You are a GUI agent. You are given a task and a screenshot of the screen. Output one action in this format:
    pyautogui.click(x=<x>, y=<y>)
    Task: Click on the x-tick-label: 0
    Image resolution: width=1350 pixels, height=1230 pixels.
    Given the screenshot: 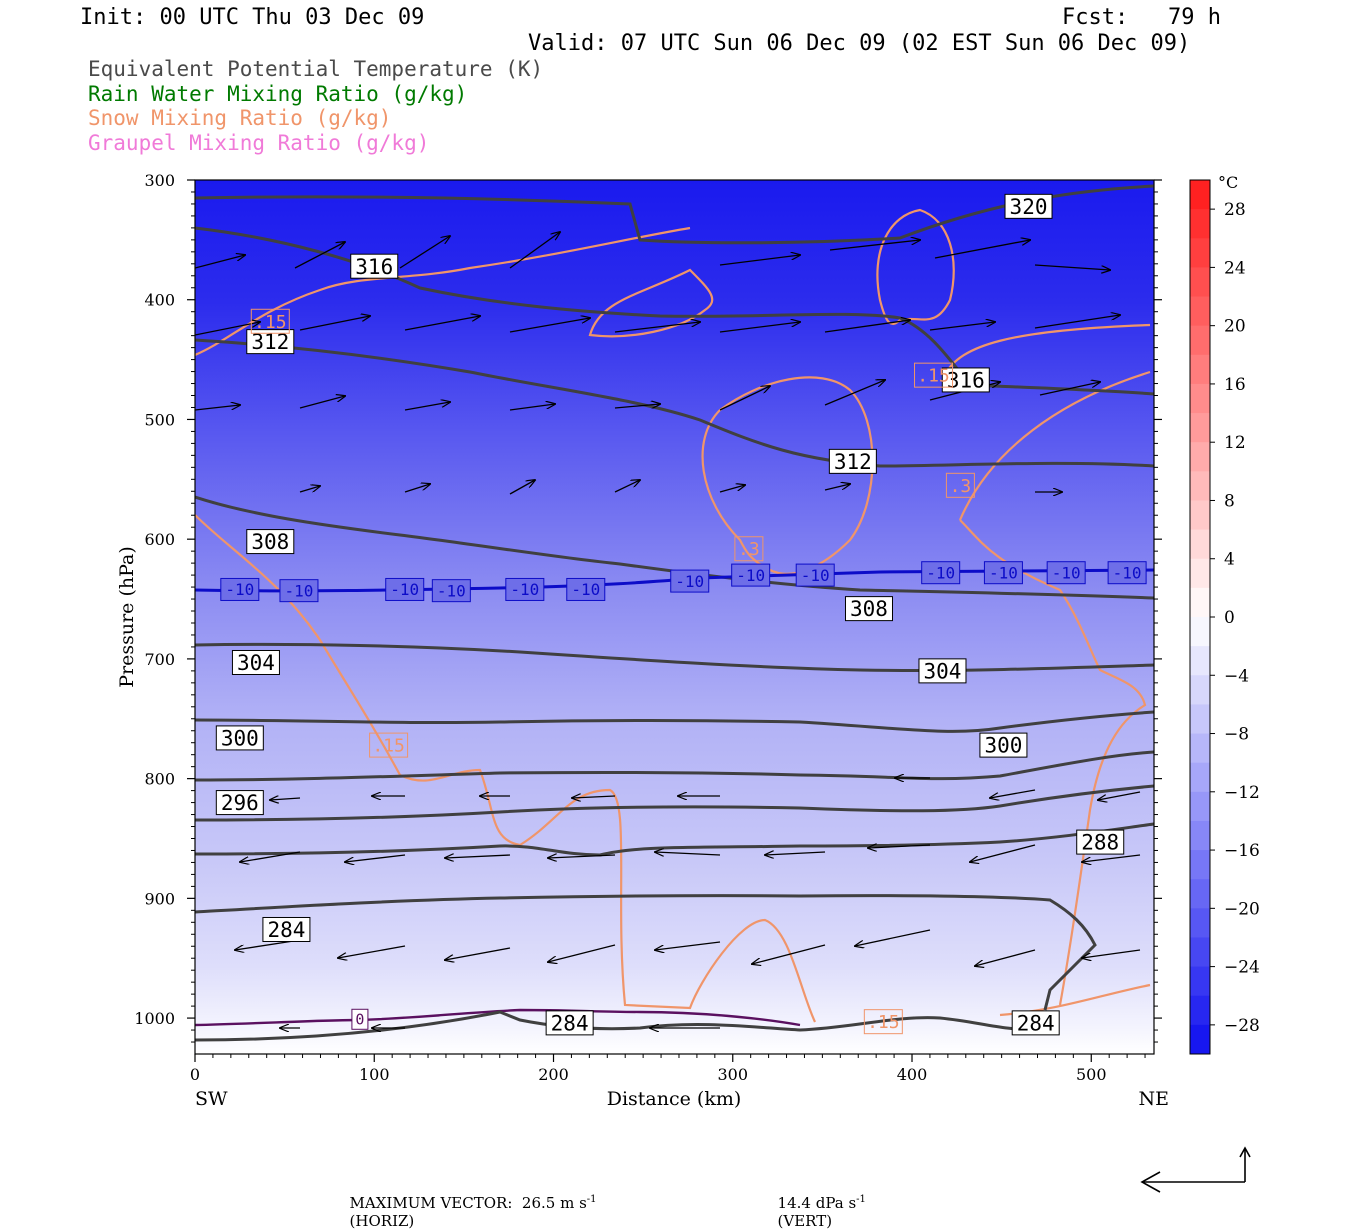 What is the action you would take?
    pyautogui.click(x=195, y=1074)
    